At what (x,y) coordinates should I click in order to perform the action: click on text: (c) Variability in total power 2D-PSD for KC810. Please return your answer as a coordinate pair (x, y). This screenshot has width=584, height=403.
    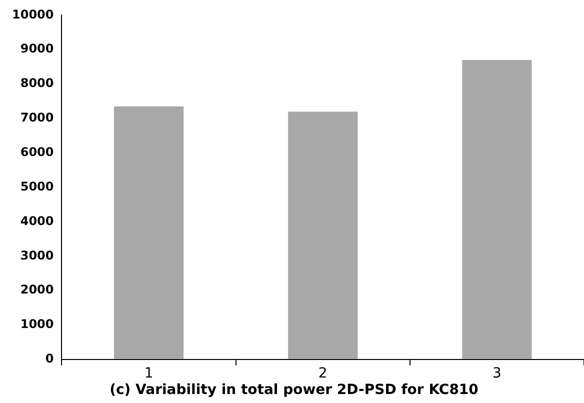
    Looking at the image, I should click on (294, 390).